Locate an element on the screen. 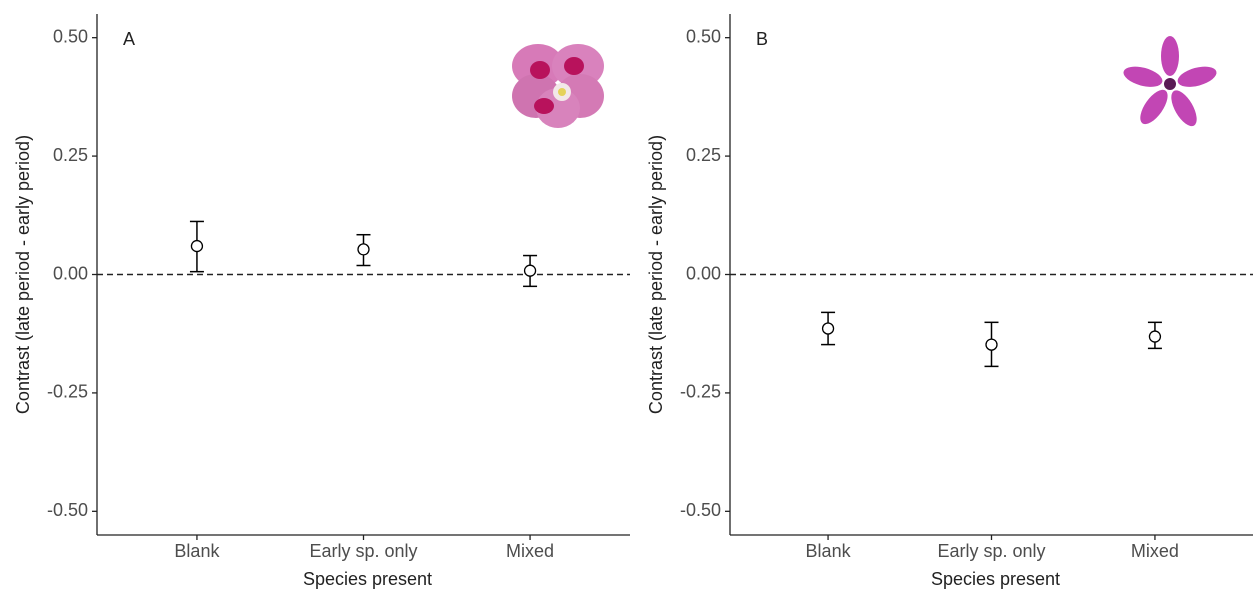 The width and height of the screenshot is (1253, 592). flower-b is located at coordinates (1170, 81).